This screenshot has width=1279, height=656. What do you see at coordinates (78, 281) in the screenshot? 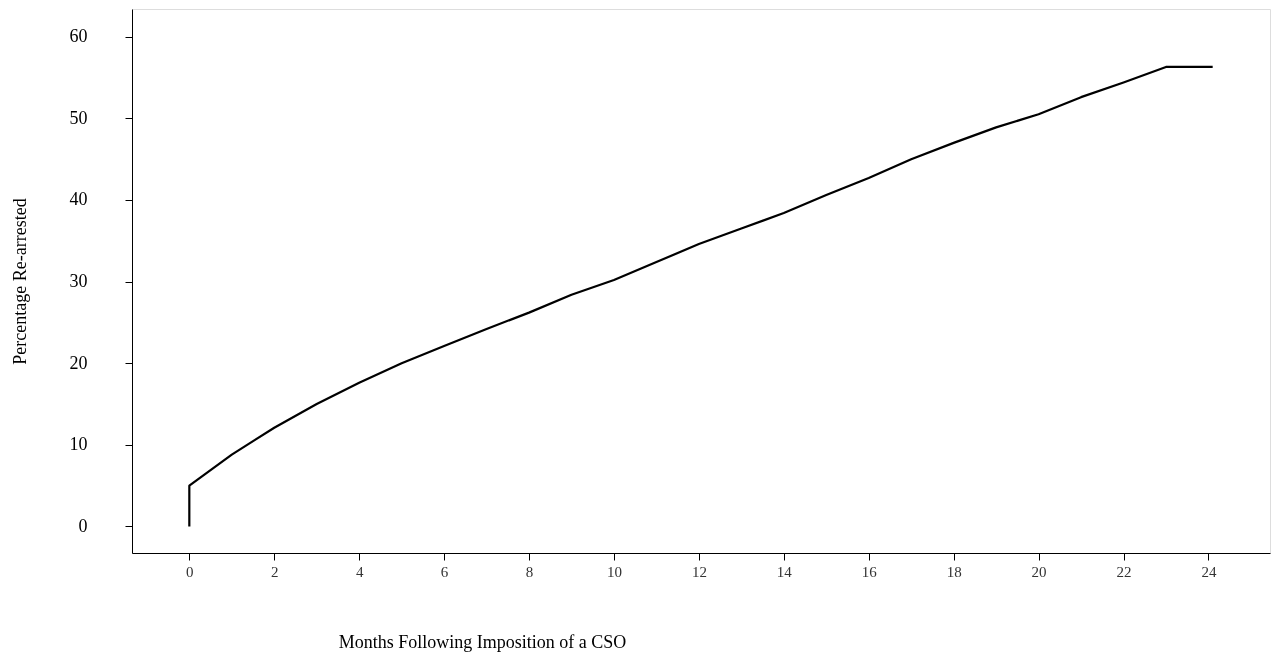
I see `y-tick-label: 30` at bounding box center [78, 281].